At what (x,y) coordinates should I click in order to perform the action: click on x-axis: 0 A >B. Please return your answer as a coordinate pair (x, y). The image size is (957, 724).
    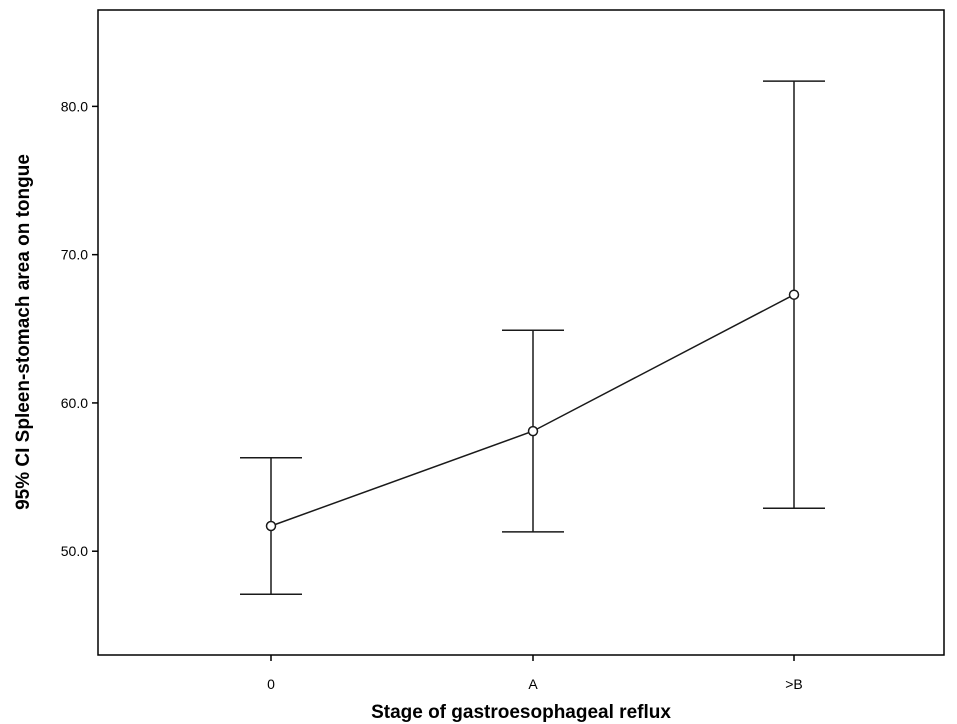
    Looking at the image, I should click on (535, 673).